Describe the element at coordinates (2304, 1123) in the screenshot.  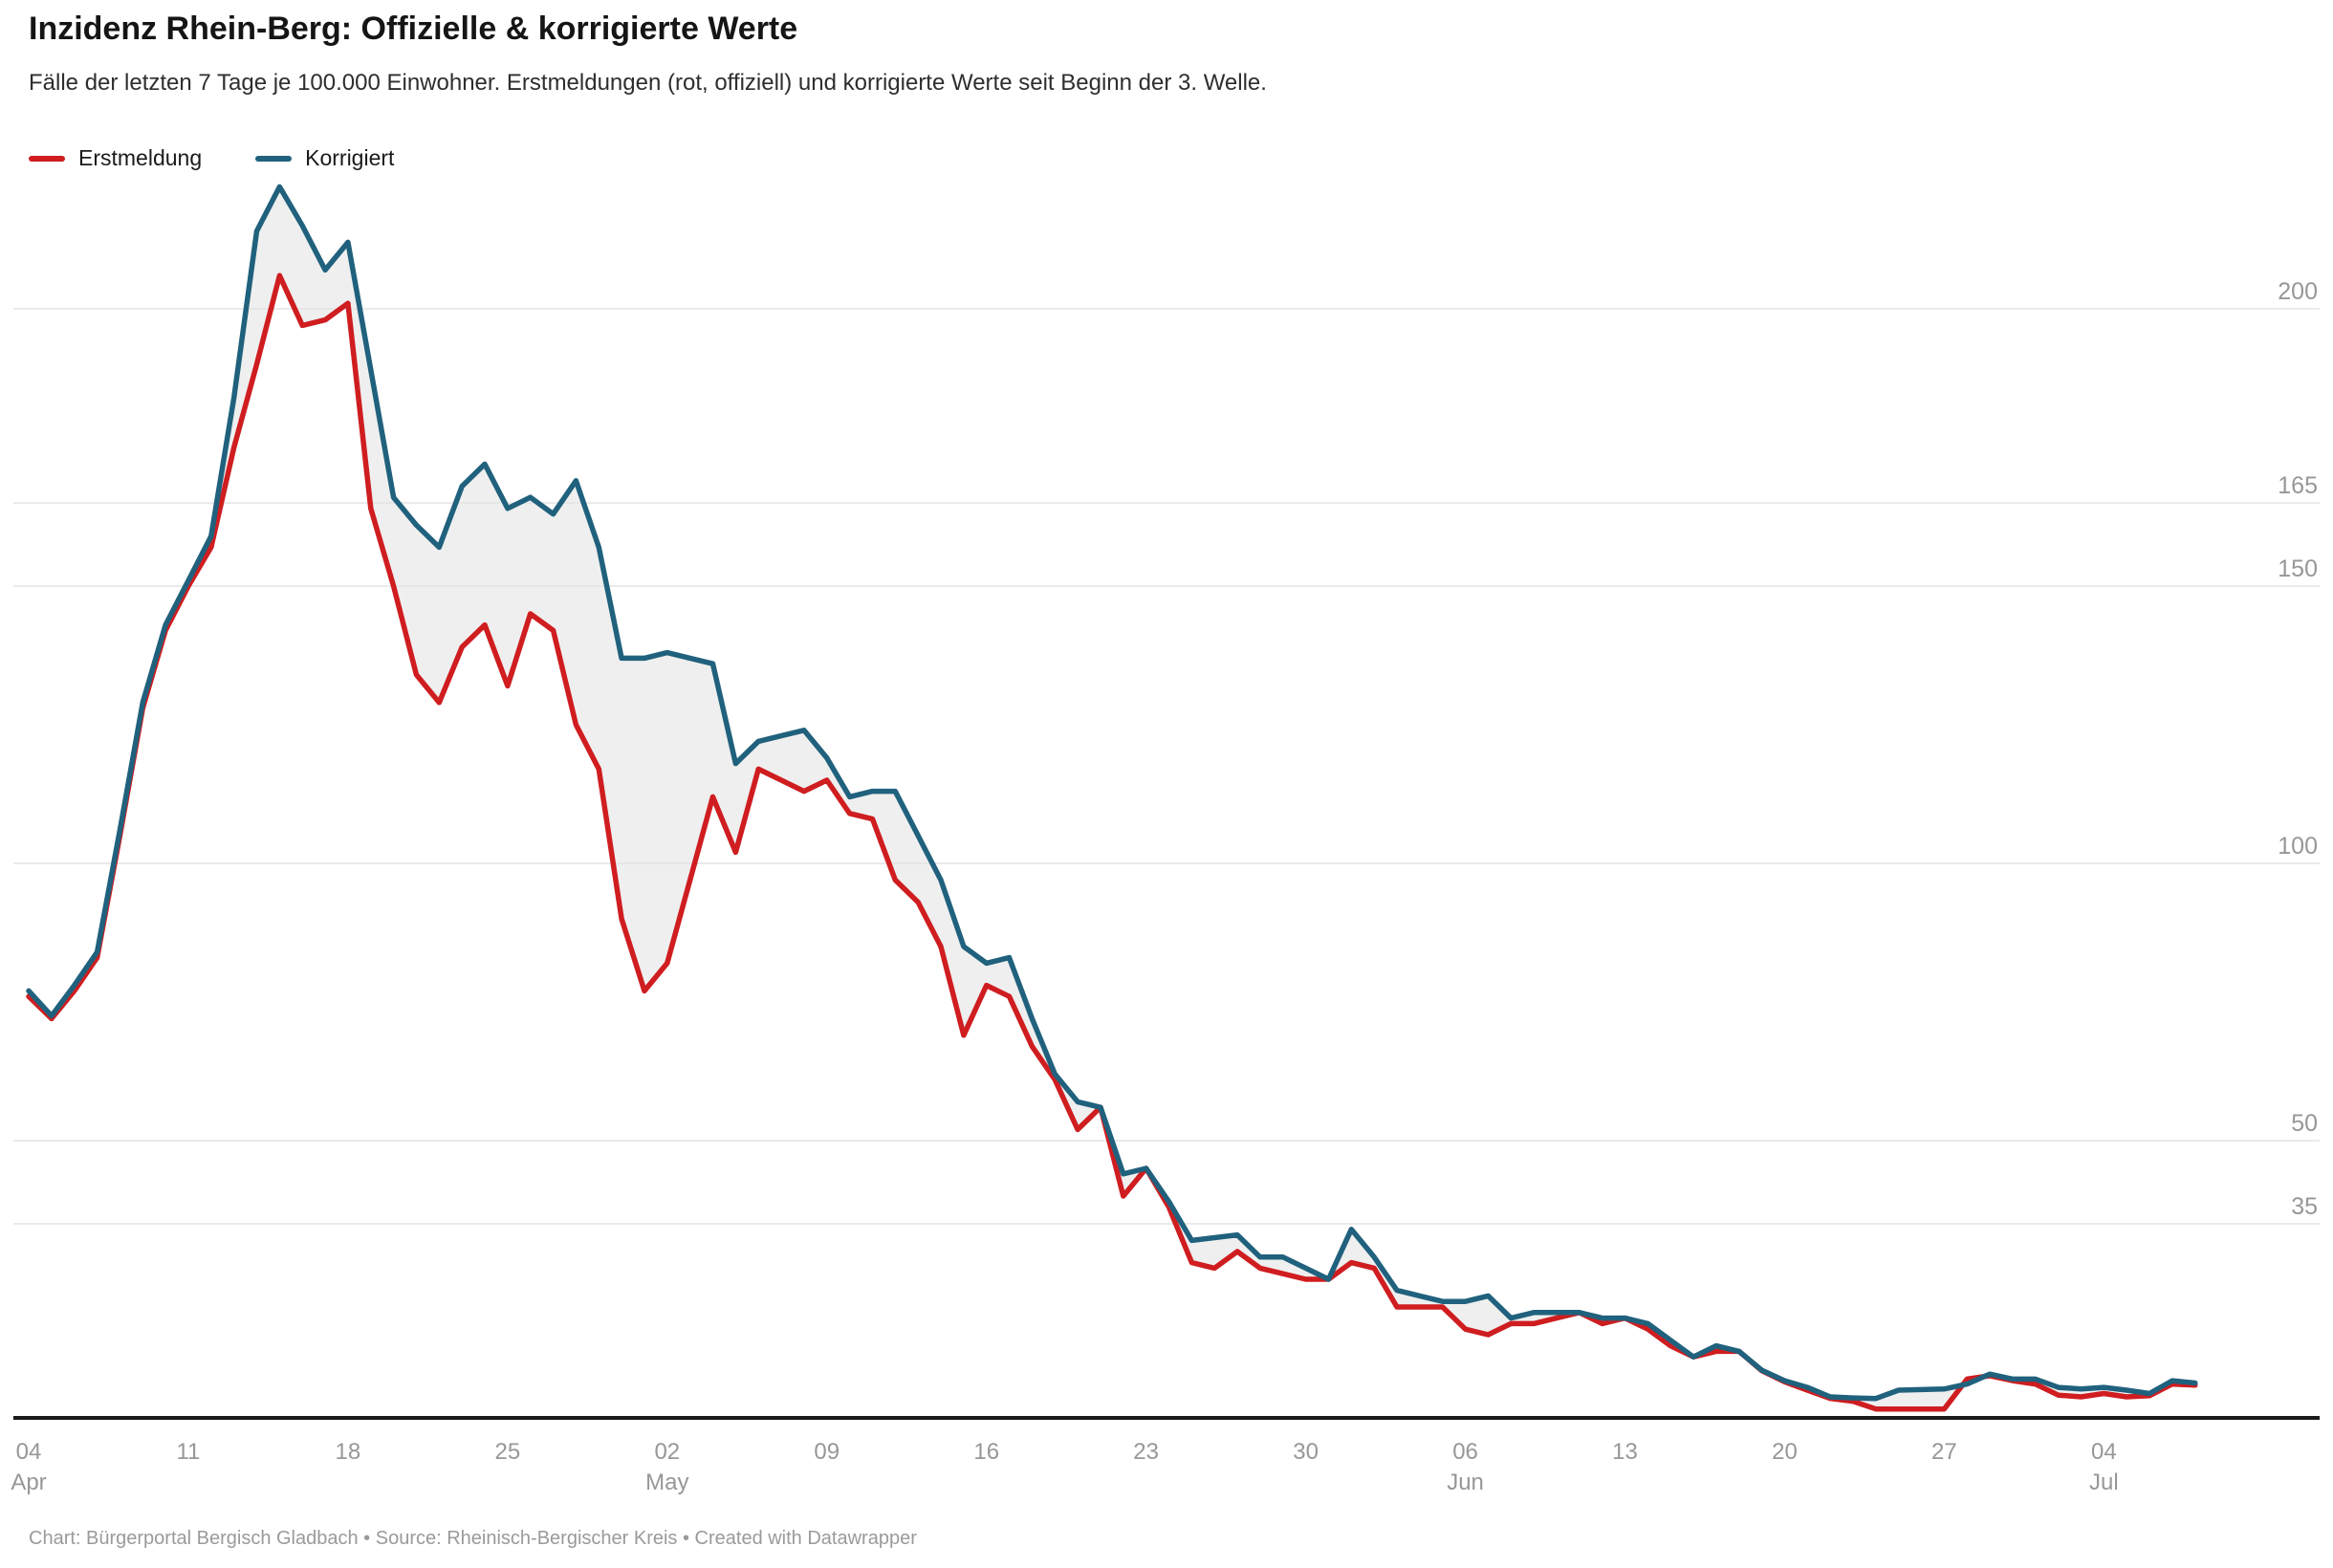
I see `y-tick-label-50: 50` at that location.